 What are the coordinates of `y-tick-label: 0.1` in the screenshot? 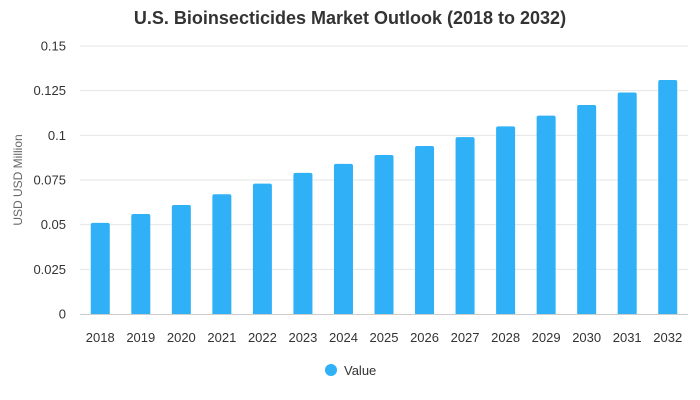 It's located at (57, 135).